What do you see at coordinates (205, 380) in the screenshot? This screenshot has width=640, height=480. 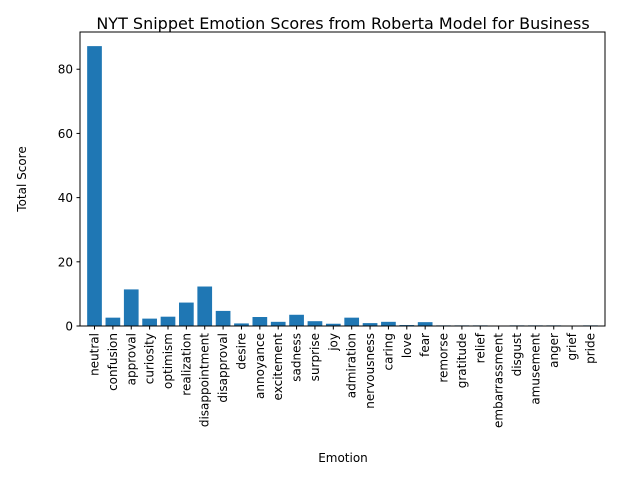 I see `x-tick-label-disappointment: disappointment` at bounding box center [205, 380].